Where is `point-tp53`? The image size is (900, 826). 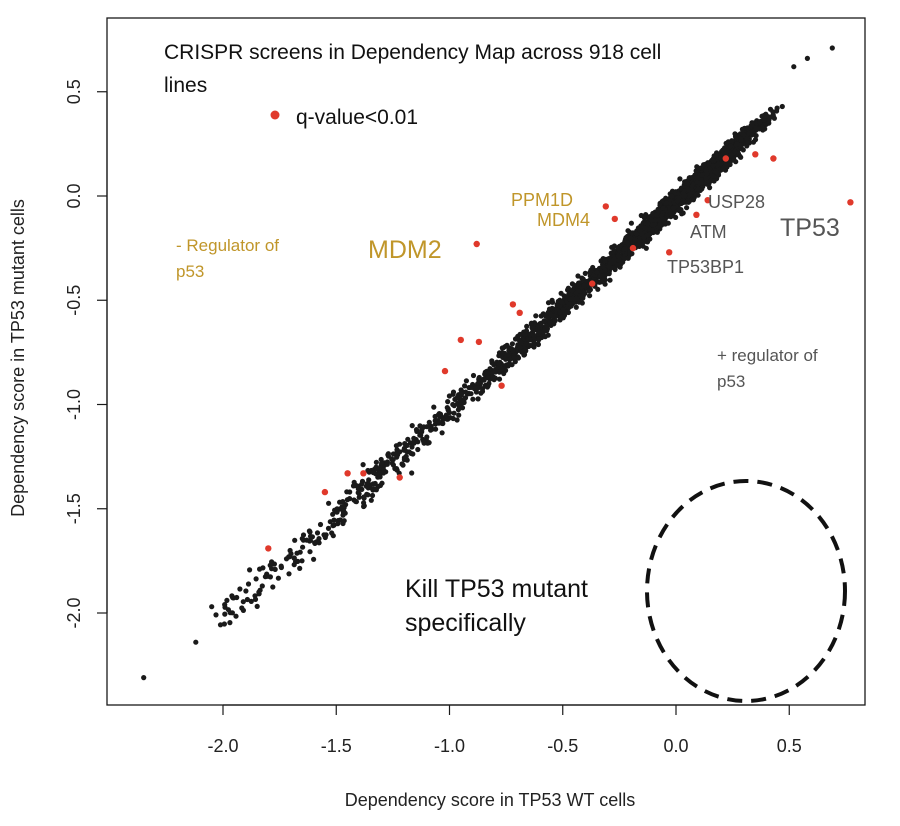 point-tp53 is located at coordinates (850, 202).